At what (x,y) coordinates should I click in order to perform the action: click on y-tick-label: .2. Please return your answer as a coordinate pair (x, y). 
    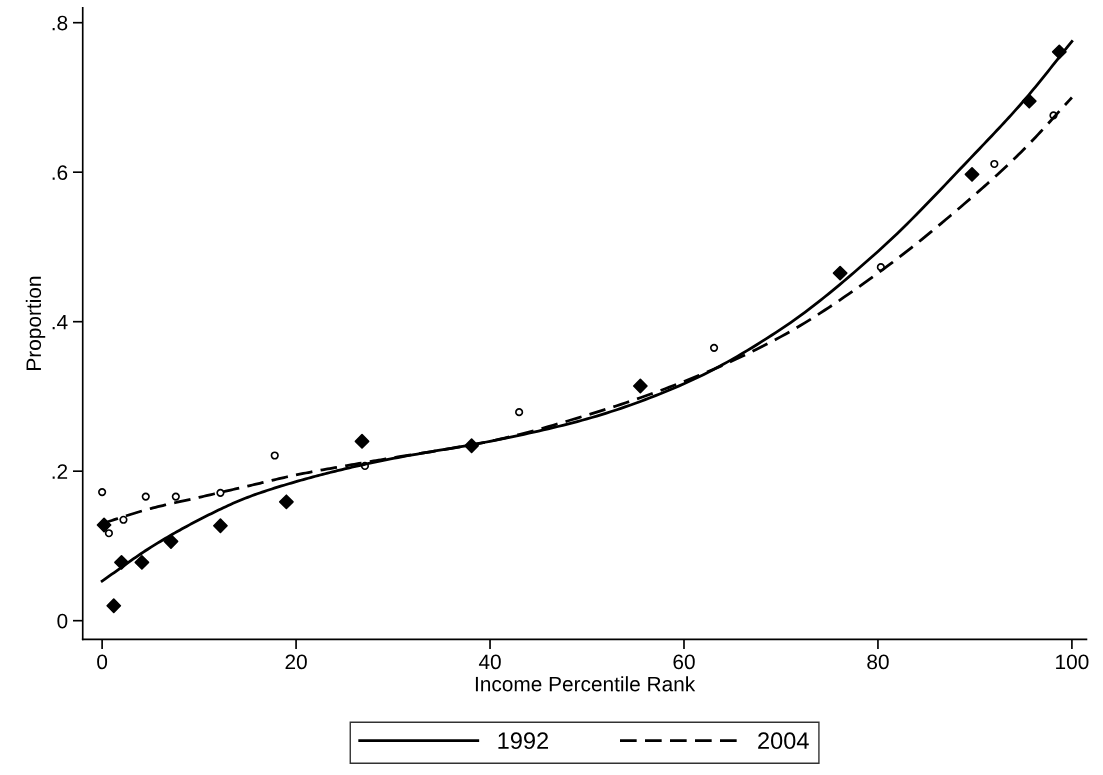
    Looking at the image, I should click on (60, 471).